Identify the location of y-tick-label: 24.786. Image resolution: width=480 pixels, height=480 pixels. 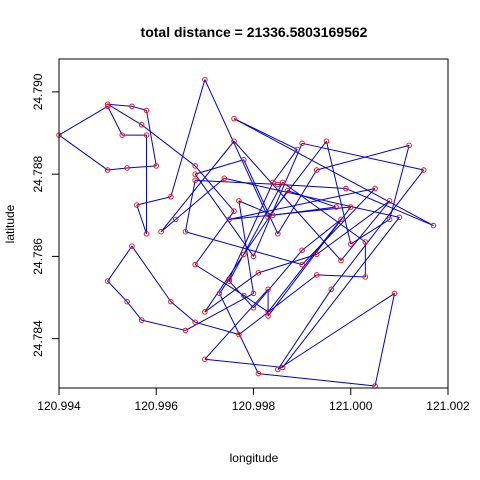
(38, 256).